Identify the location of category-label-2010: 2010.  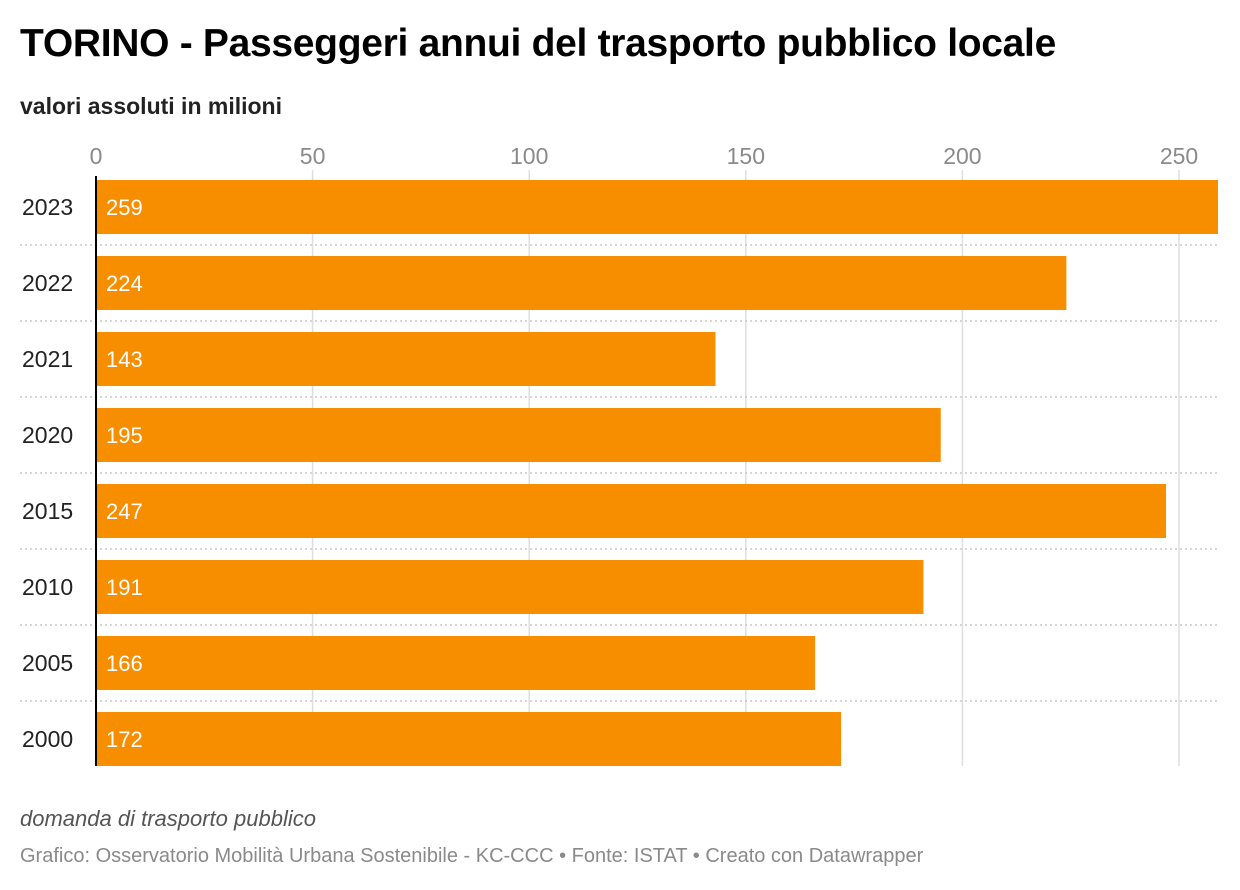
(47, 587).